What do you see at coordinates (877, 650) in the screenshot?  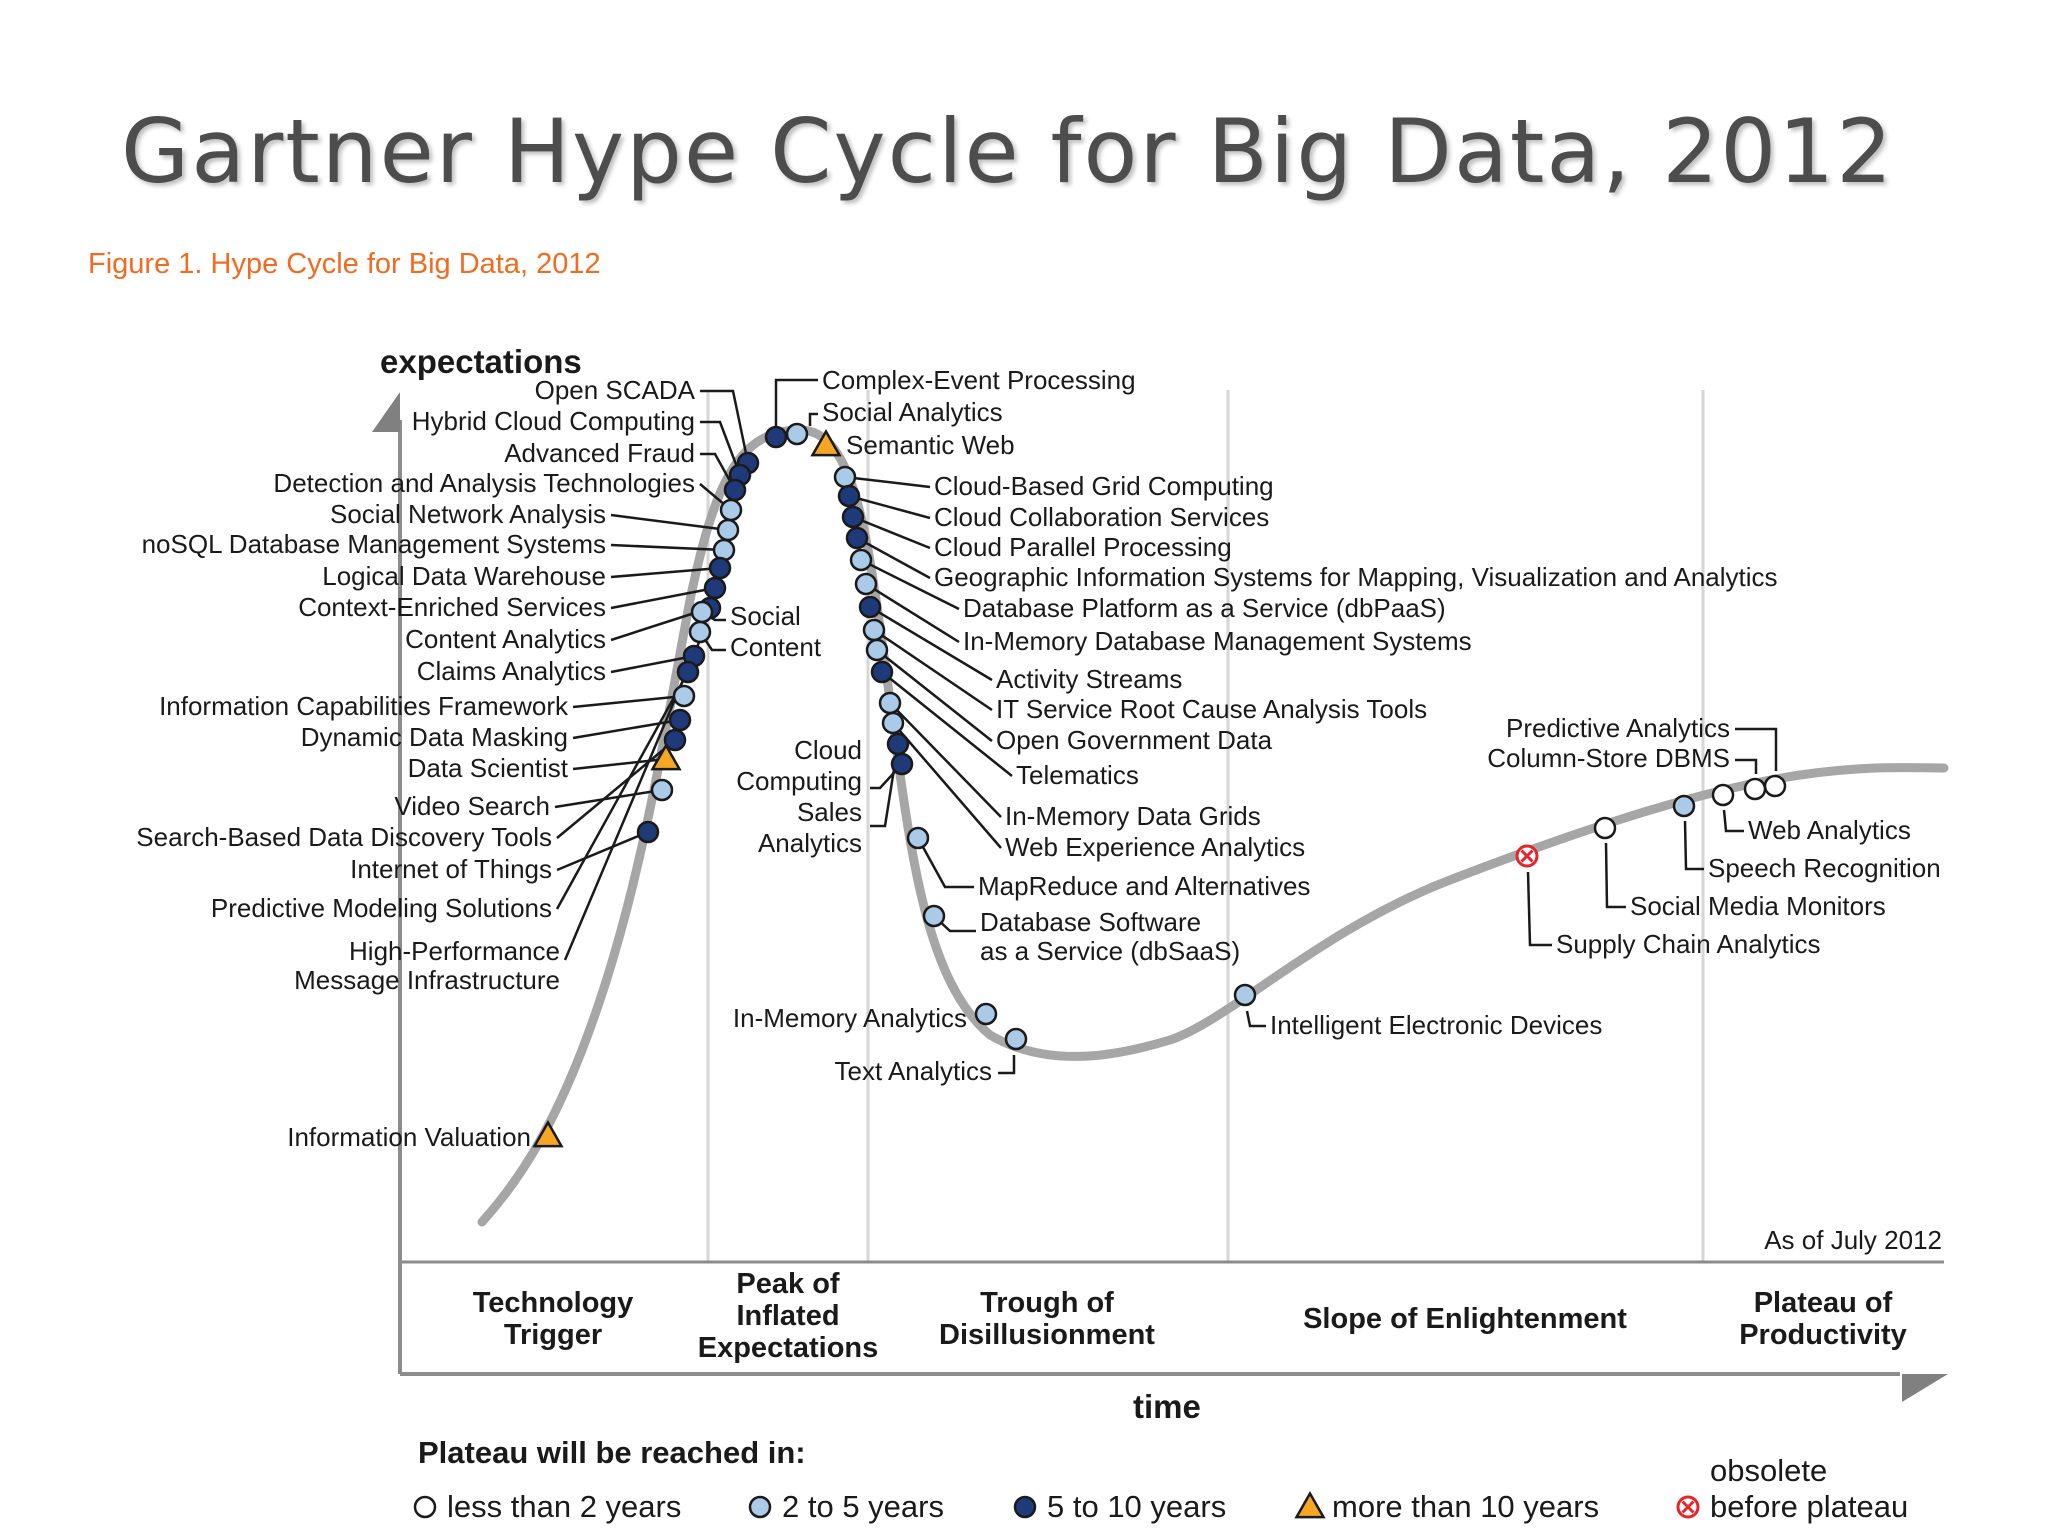 I see `marker-open-government-data` at bounding box center [877, 650].